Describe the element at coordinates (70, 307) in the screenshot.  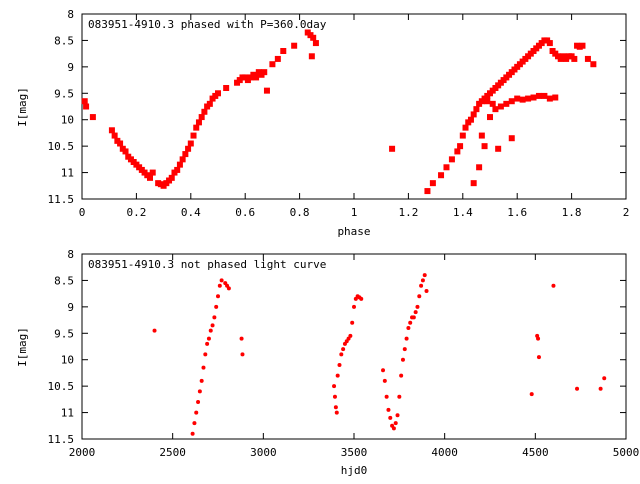
I see `unphased-y-tick-label: 9` at that location.